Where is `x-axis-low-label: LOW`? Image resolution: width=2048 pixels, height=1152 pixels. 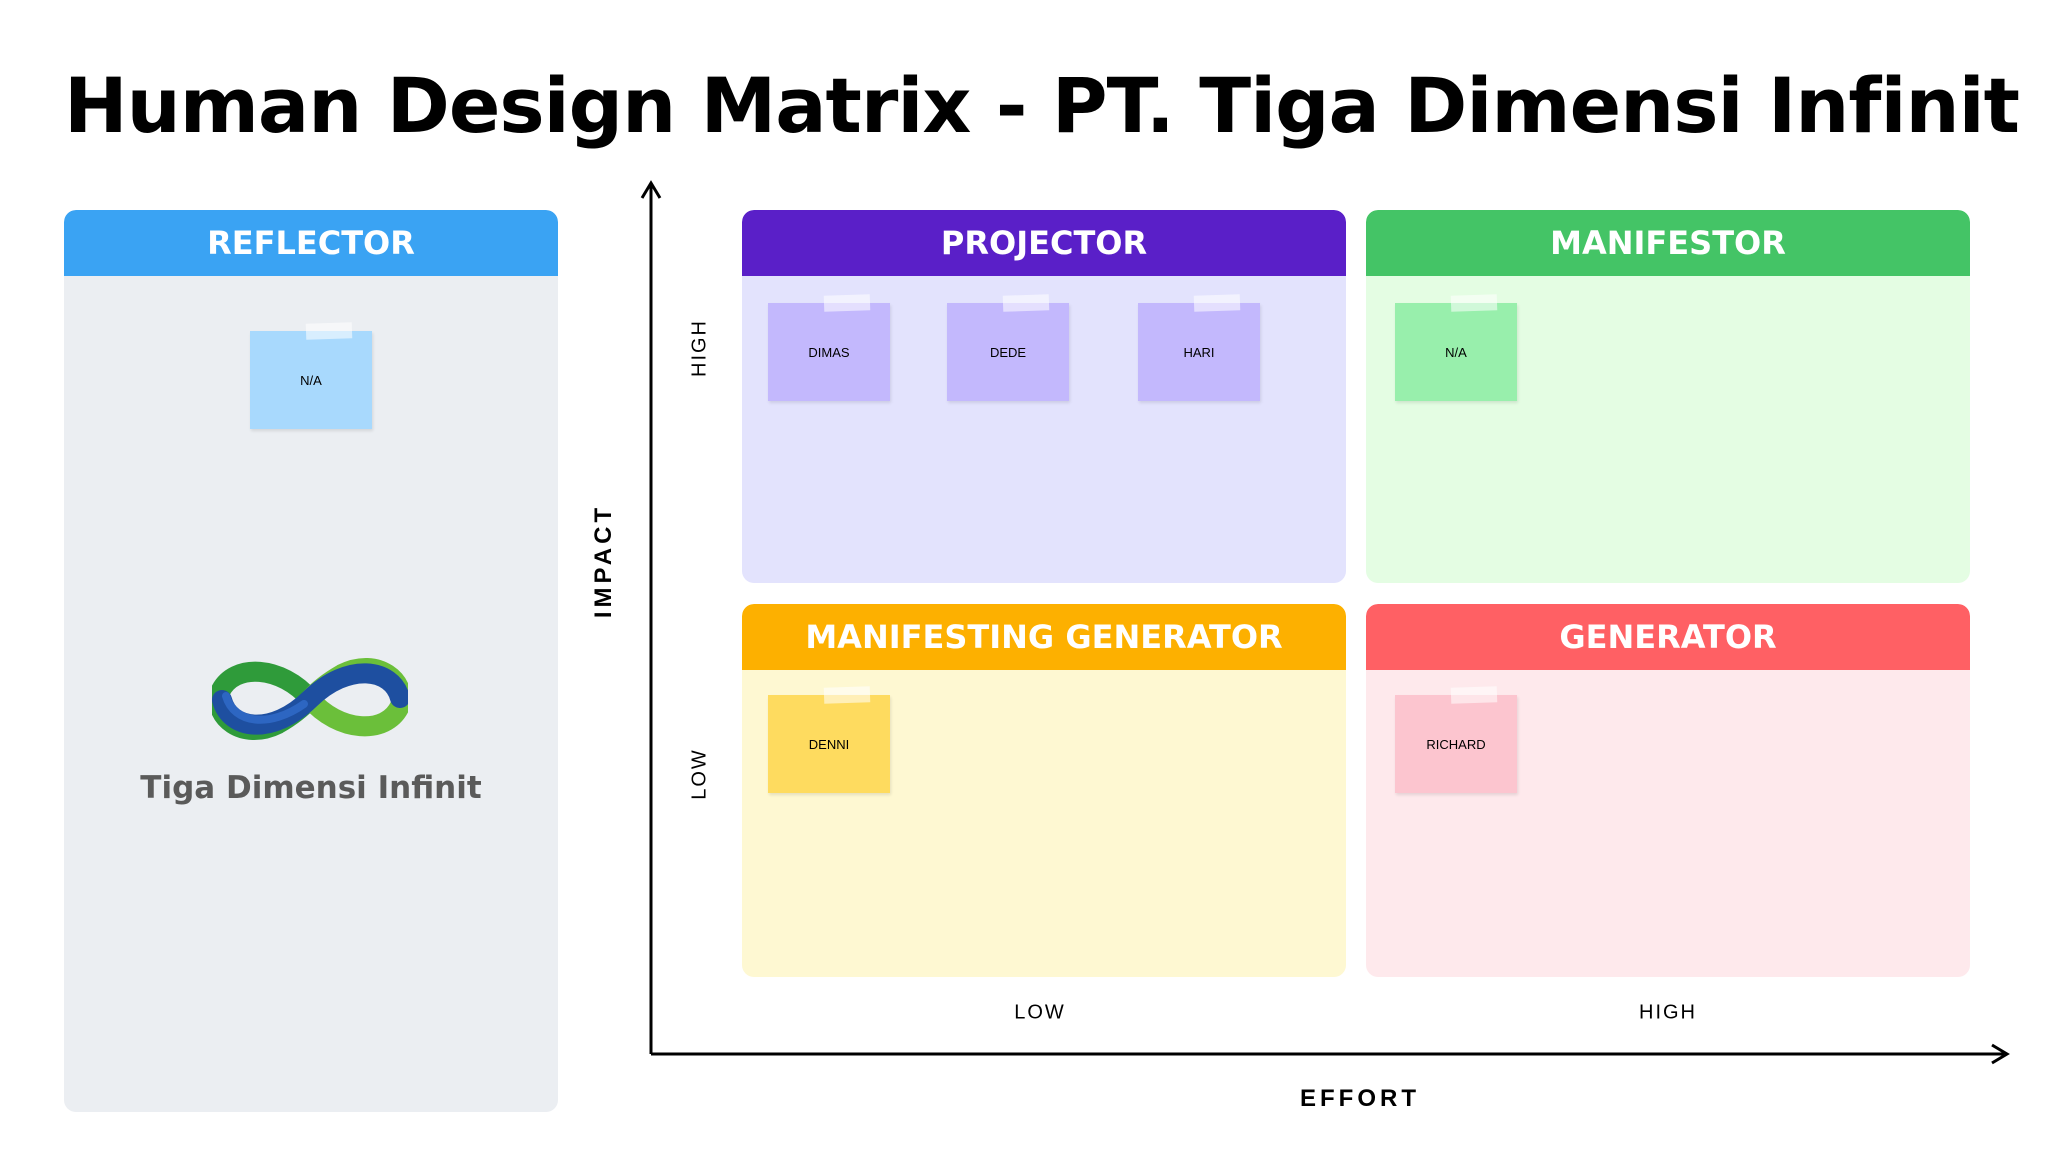 x-axis-low-label: LOW is located at coordinates (1040, 1012).